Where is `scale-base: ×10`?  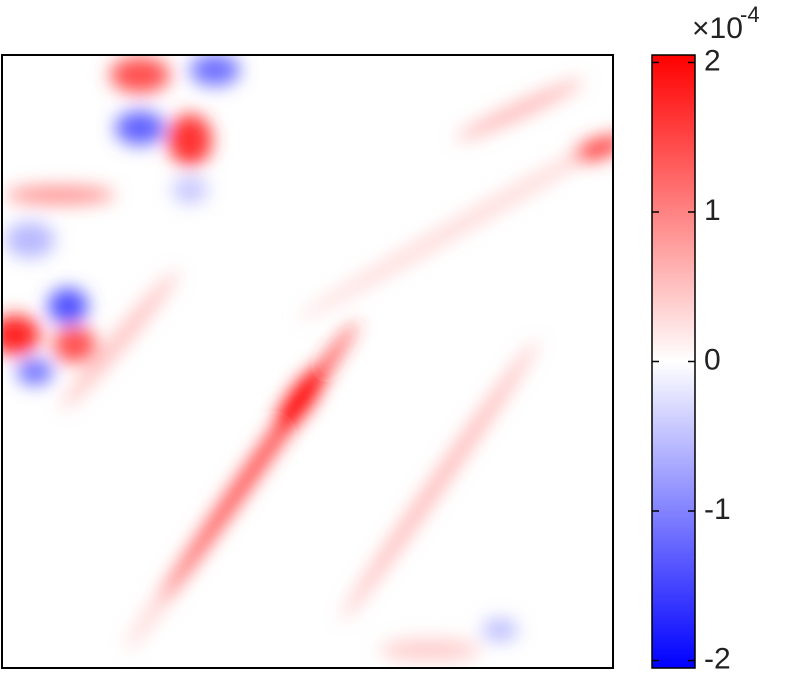
scale-base: ×10 is located at coordinates (717, 28).